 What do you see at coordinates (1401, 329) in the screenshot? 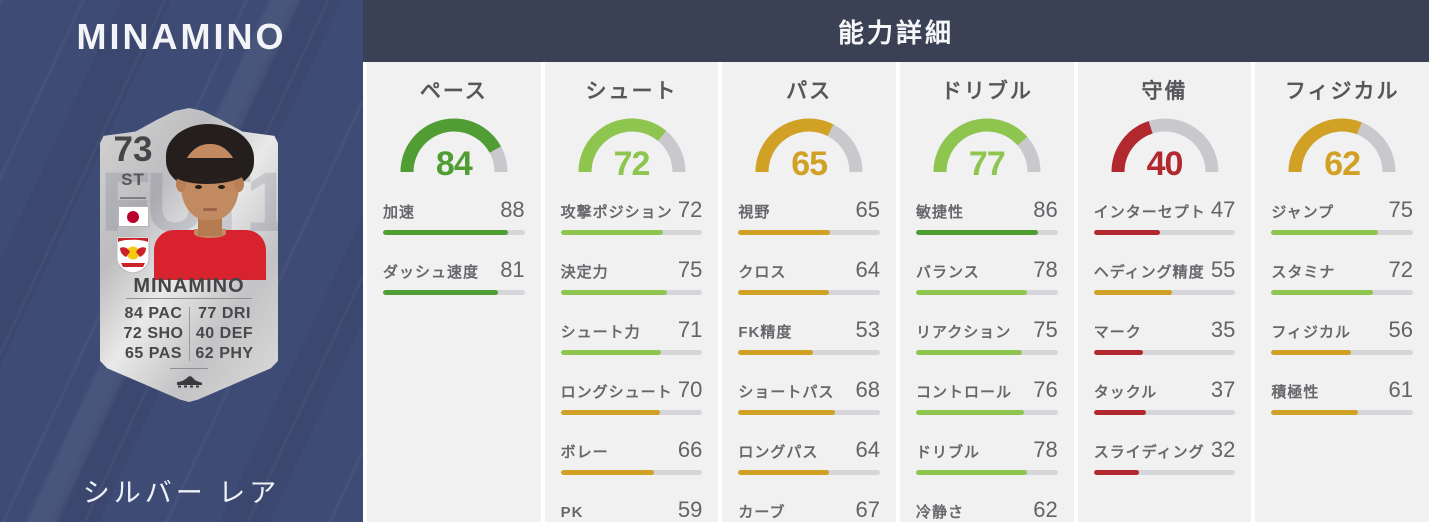
I see `stat-value: 56` at bounding box center [1401, 329].